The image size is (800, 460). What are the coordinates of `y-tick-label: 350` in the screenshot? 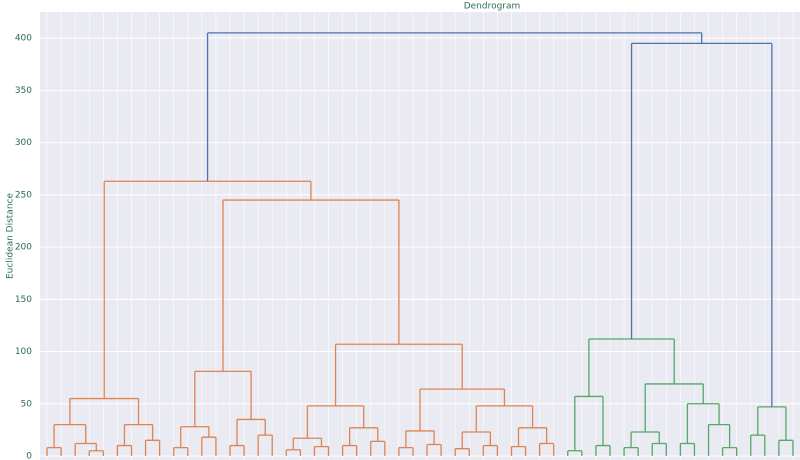 It's located at (23, 91).